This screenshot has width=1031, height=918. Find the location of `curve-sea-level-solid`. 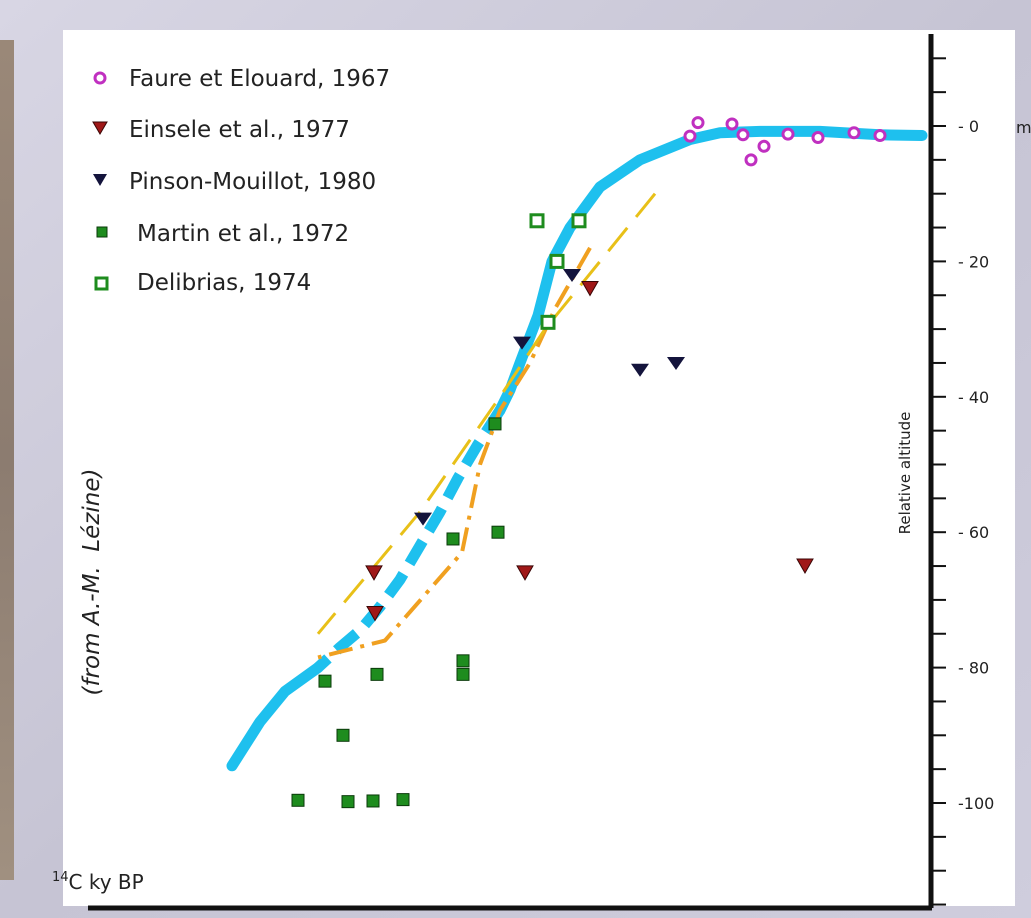

curve-sea-level-solid is located at coordinates (711, 270).